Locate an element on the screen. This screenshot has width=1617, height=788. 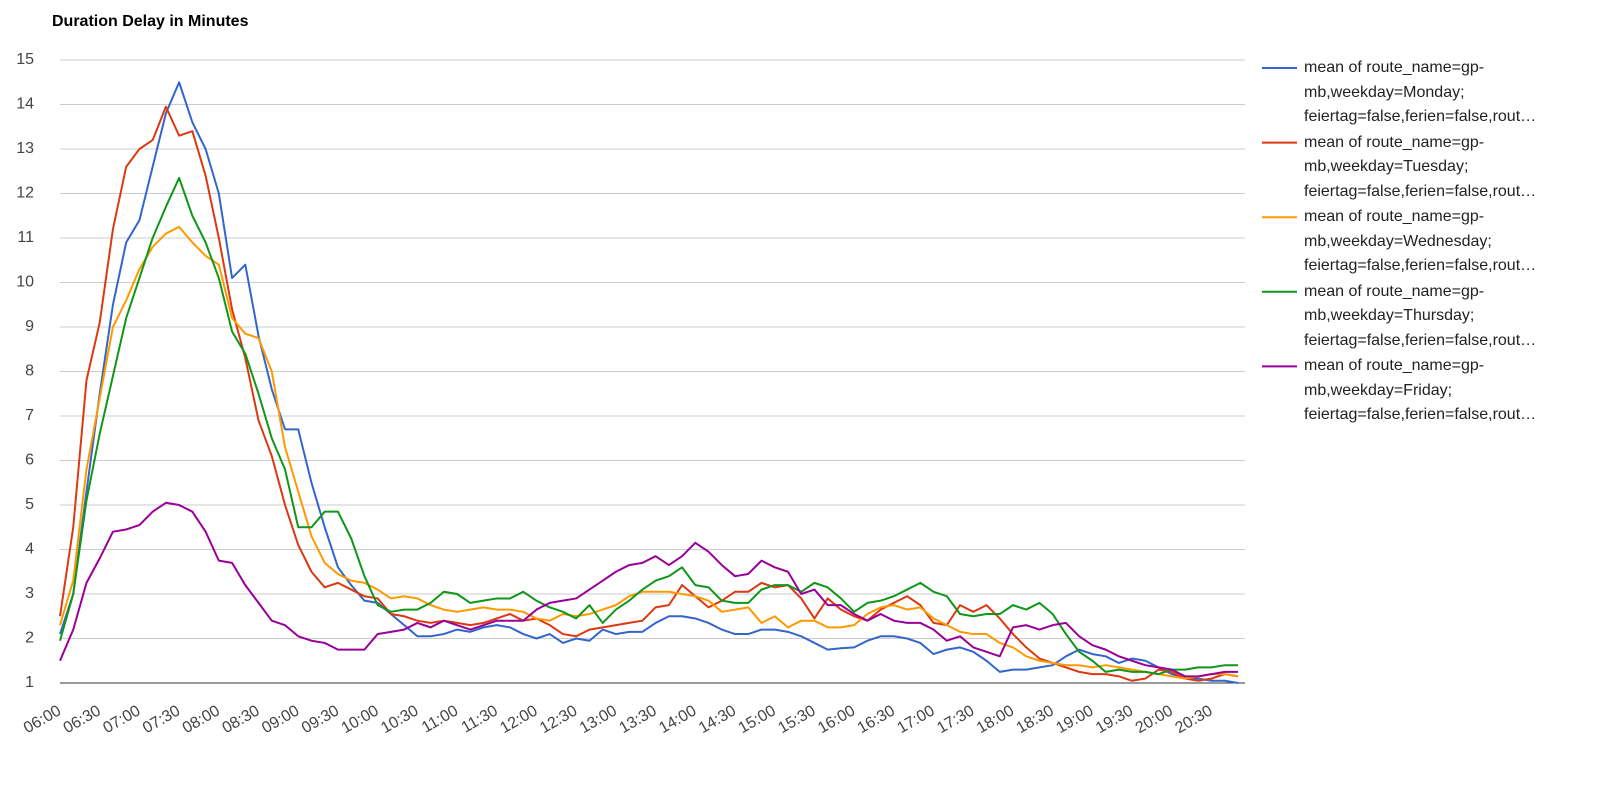
x-tick-label: 13:00 is located at coordinates (598, 719).